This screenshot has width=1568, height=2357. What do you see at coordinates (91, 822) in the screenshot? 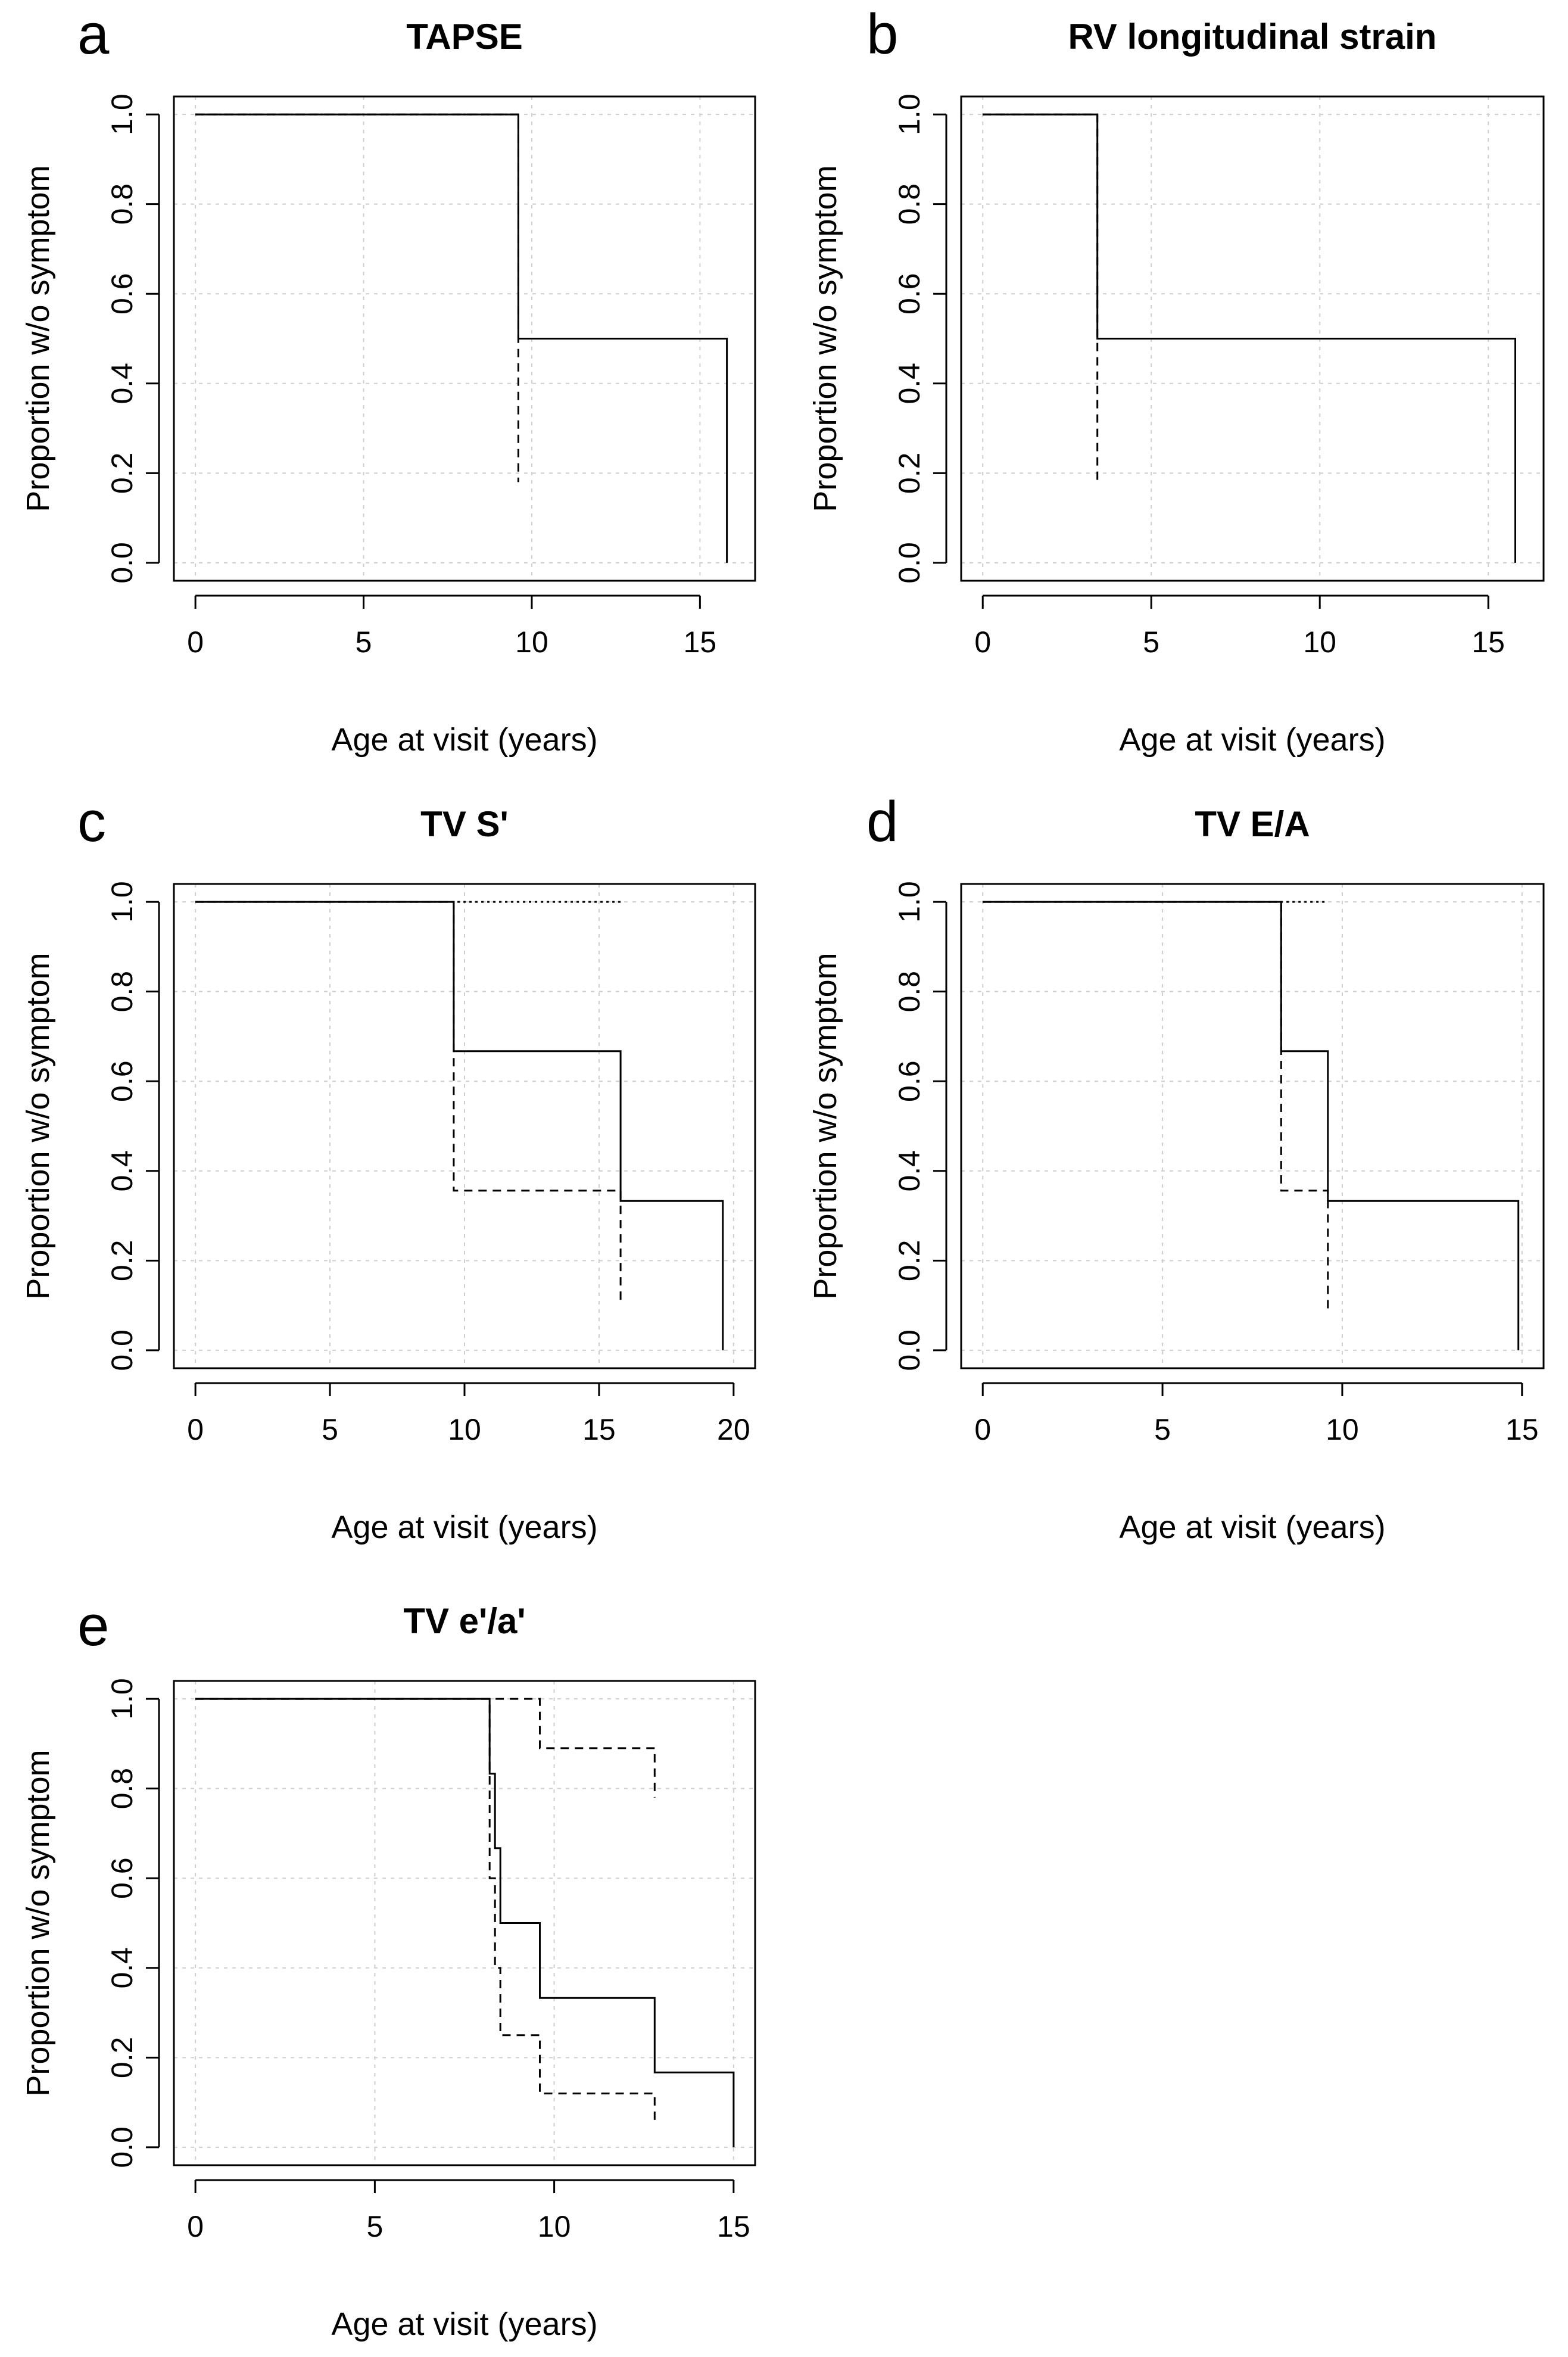
I see `panel-letter: c` at bounding box center [91, 822].